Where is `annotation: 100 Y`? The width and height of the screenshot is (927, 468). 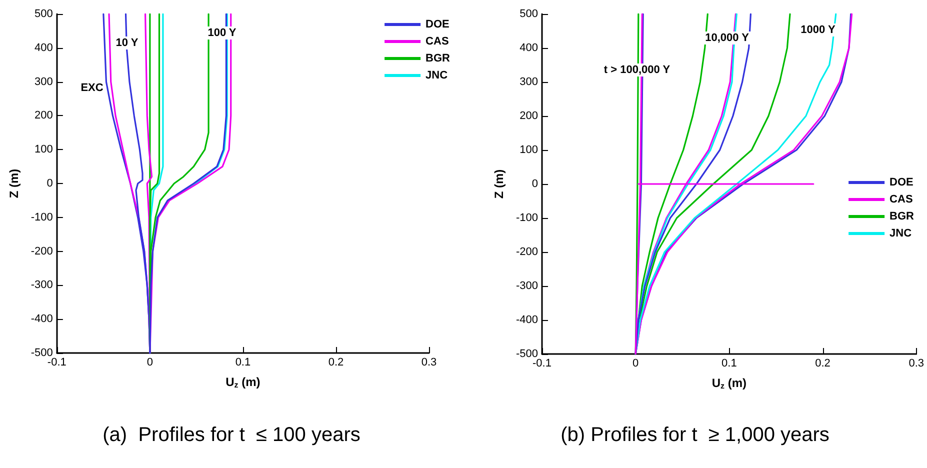 annotation: 100 Y is located at coordinates (222, 33).